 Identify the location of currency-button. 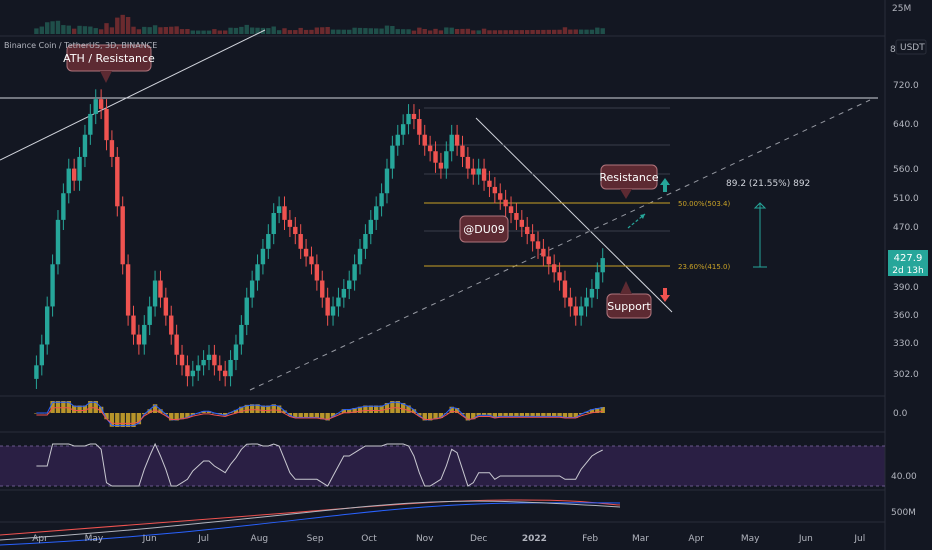
(911, 47).